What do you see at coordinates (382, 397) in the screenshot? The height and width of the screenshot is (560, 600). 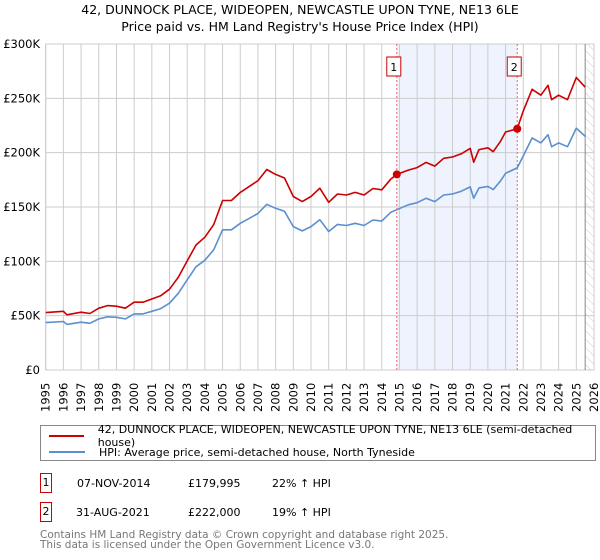 I see `x-tick-label: 2014` at bounding box center [382, 397].